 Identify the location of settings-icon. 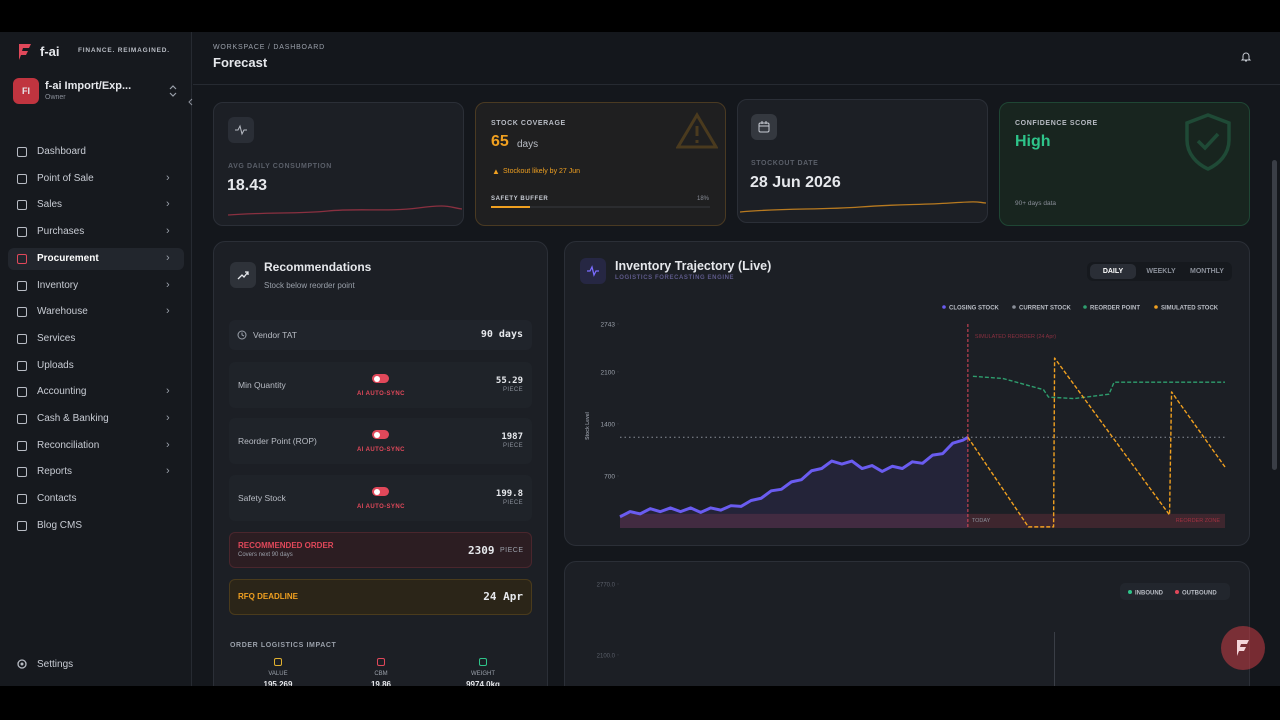
(22, 664).